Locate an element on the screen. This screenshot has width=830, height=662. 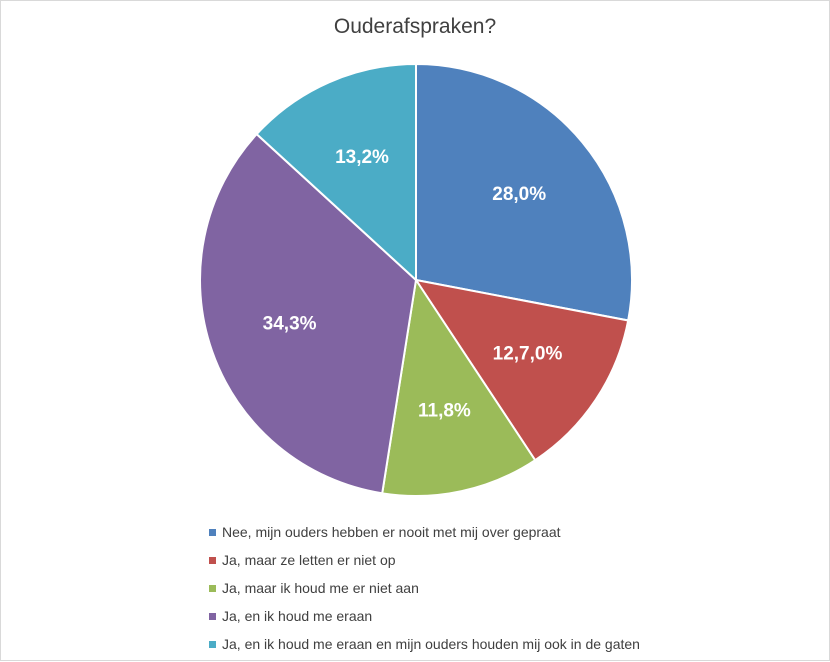
data-label-4: 34,3% is located at coordinates (290, 324).